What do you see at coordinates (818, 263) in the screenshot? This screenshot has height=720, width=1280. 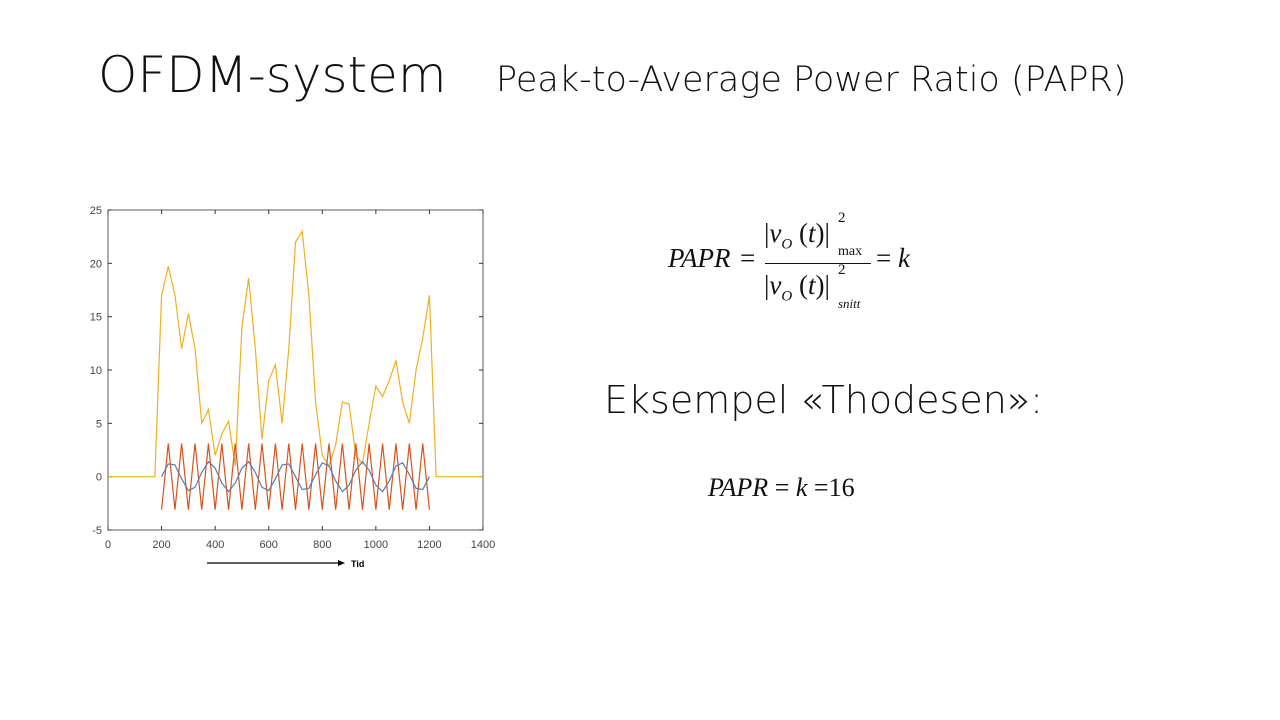 I see `fraction-bar` at bounding box center [818, 263].